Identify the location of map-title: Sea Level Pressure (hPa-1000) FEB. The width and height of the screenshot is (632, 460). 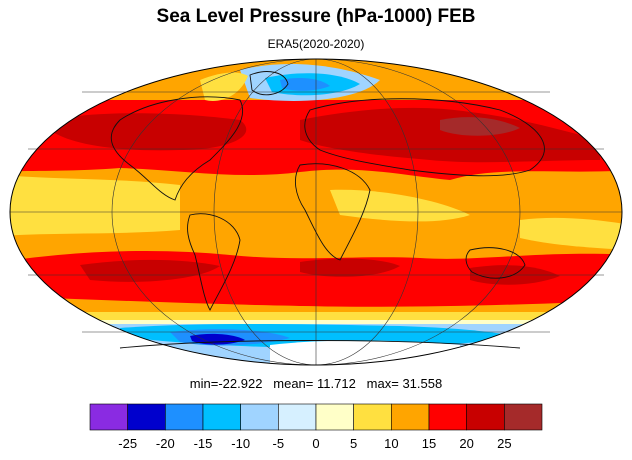
(316, 16).